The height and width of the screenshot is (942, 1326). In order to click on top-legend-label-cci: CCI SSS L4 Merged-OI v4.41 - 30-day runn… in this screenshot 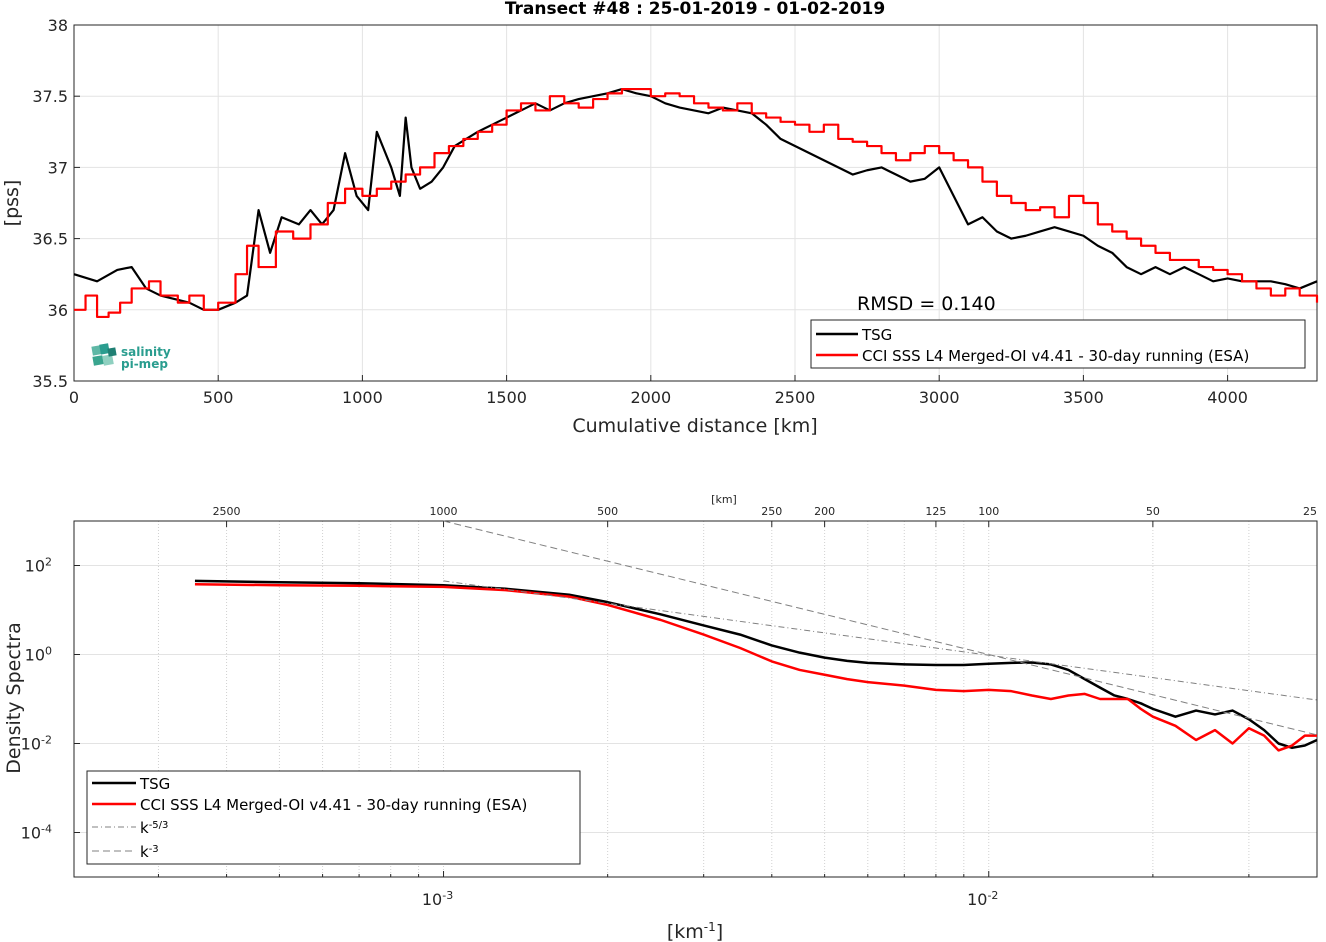, I will do `click(1055, 356)`.